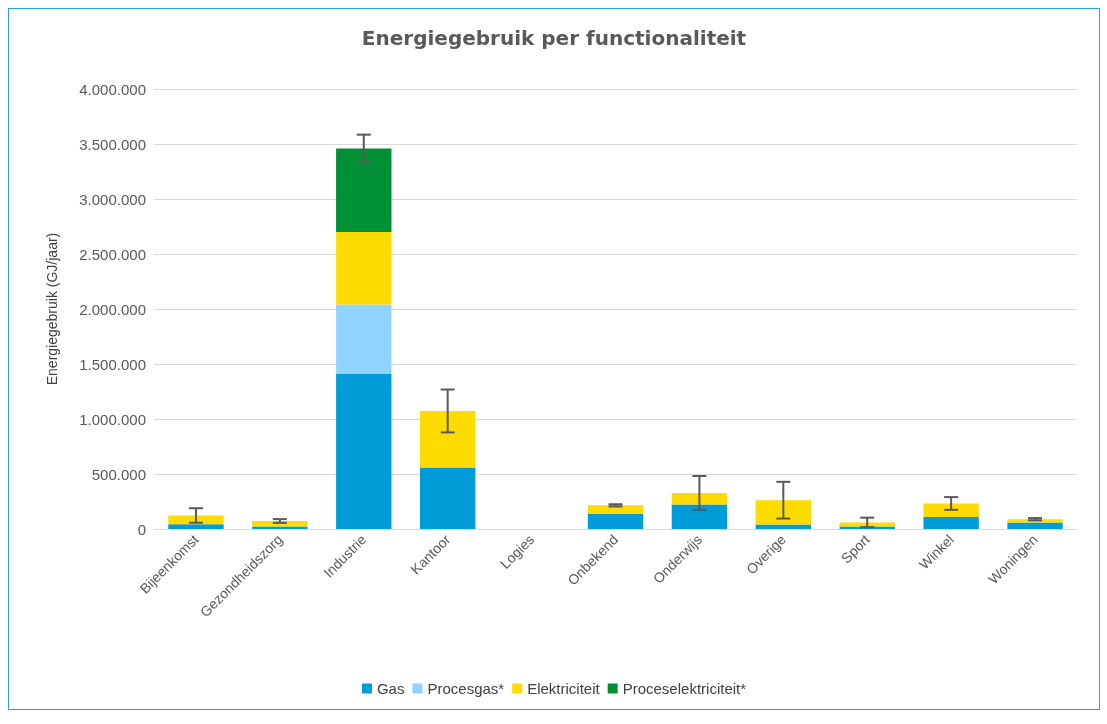  Describe the element at coordinates (112, 89) in the screenshot. I see `y-tick-label: 4.000.000` at that location.